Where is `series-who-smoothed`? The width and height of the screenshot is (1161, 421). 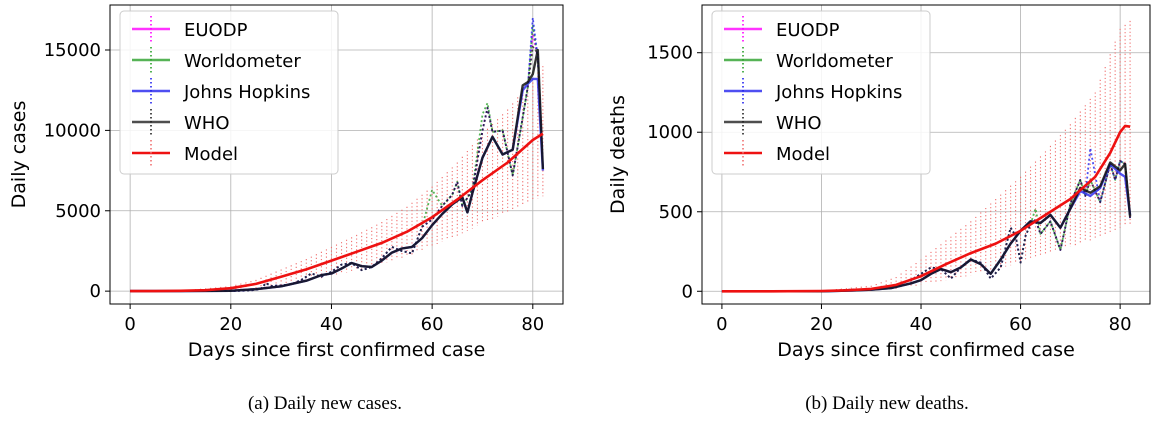
series-who-smoothed is located at coordinates (926, 227).